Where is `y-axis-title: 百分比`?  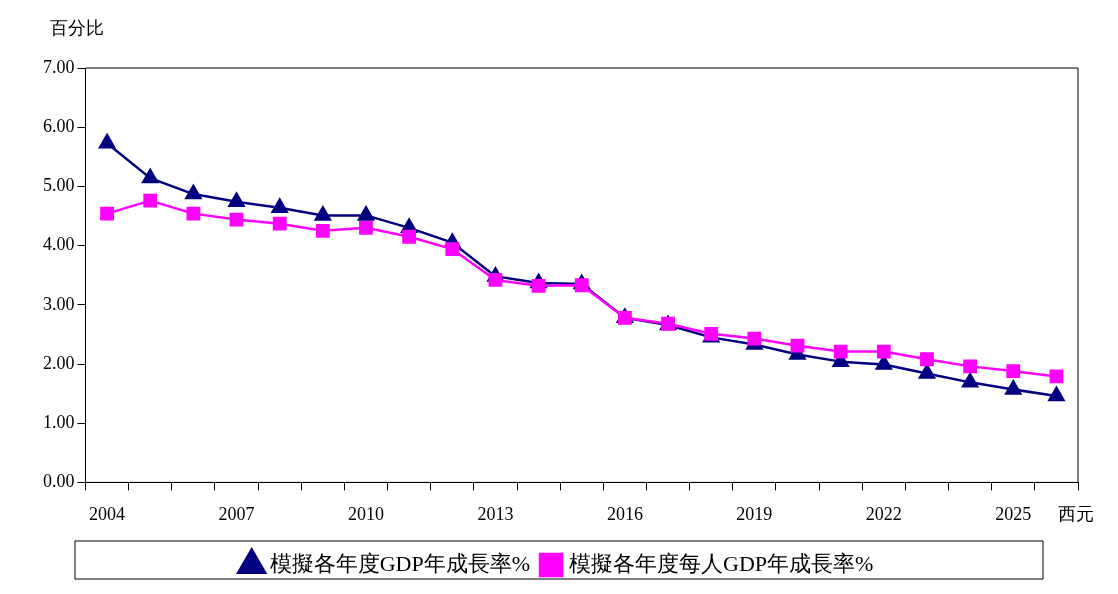
y-axis-title: 百分比 is located at coordinates (77, 27).